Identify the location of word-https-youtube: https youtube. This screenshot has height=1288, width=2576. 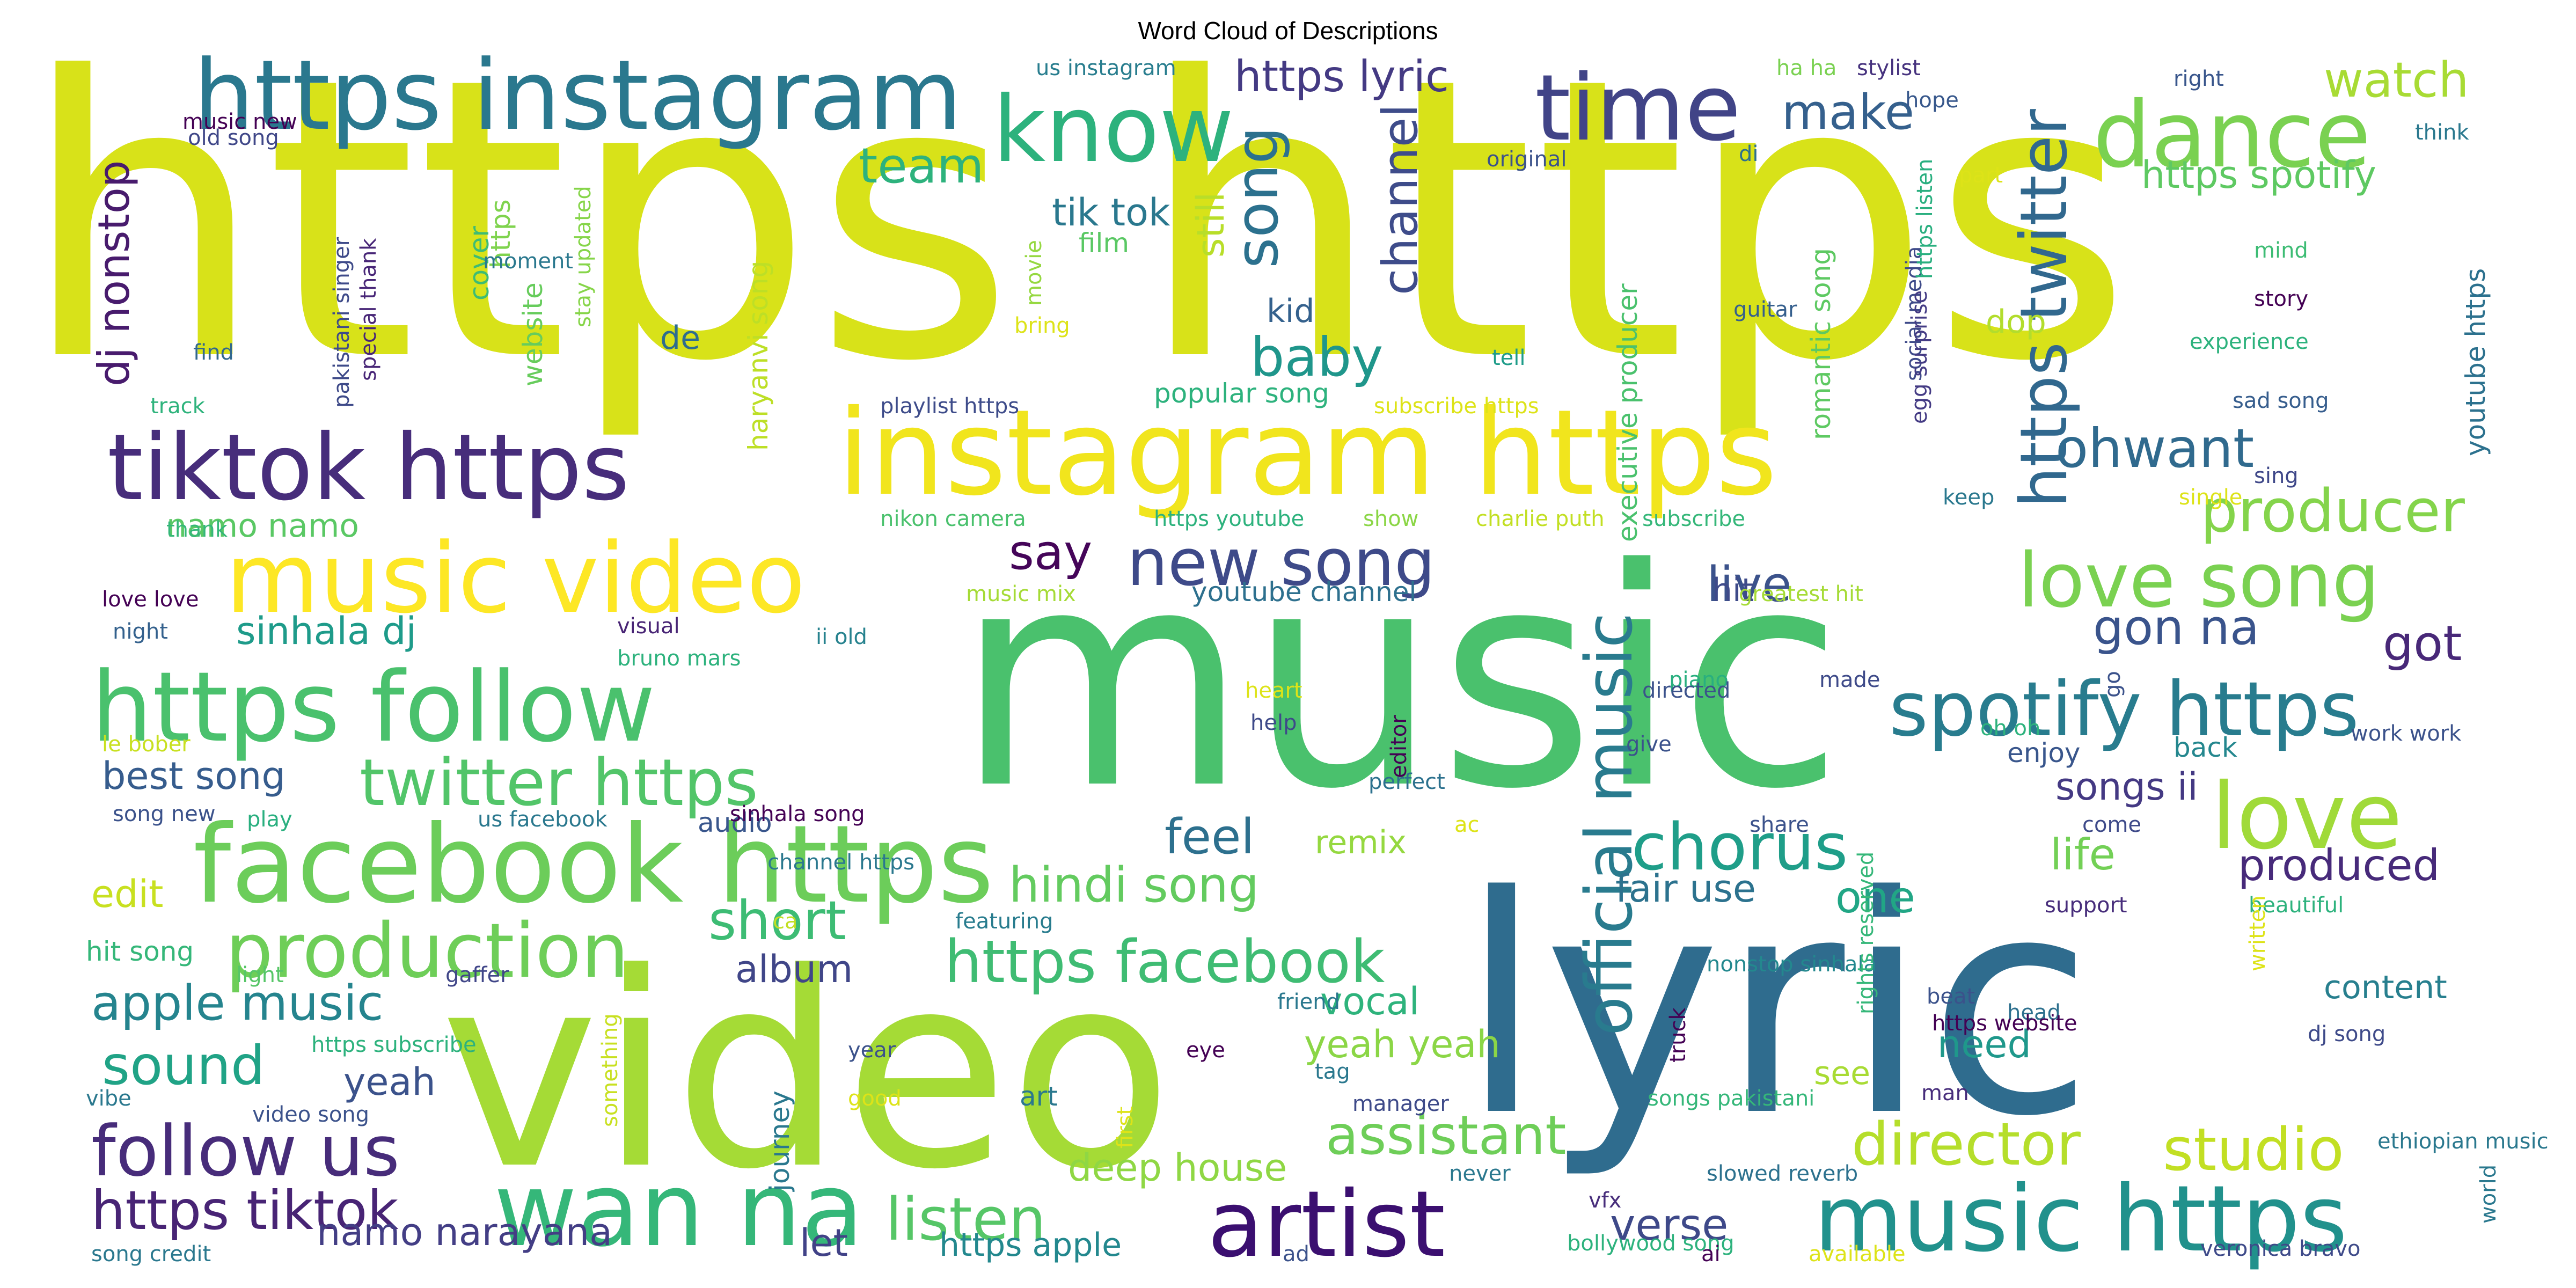
(1229, 519).